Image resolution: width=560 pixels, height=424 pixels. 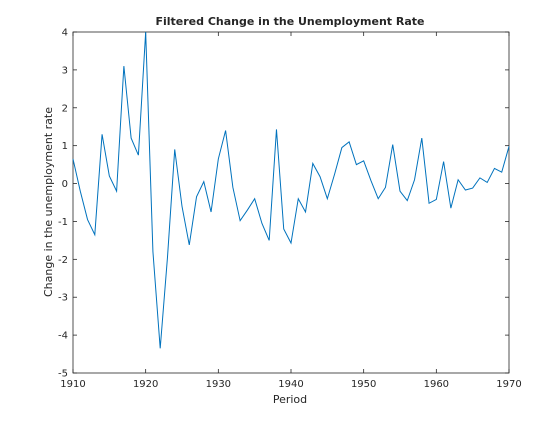 What do you see at coordinates (218, 384) in the screenshot?
I see `x-tick-label: 1930` at bounding box center [218, 384].